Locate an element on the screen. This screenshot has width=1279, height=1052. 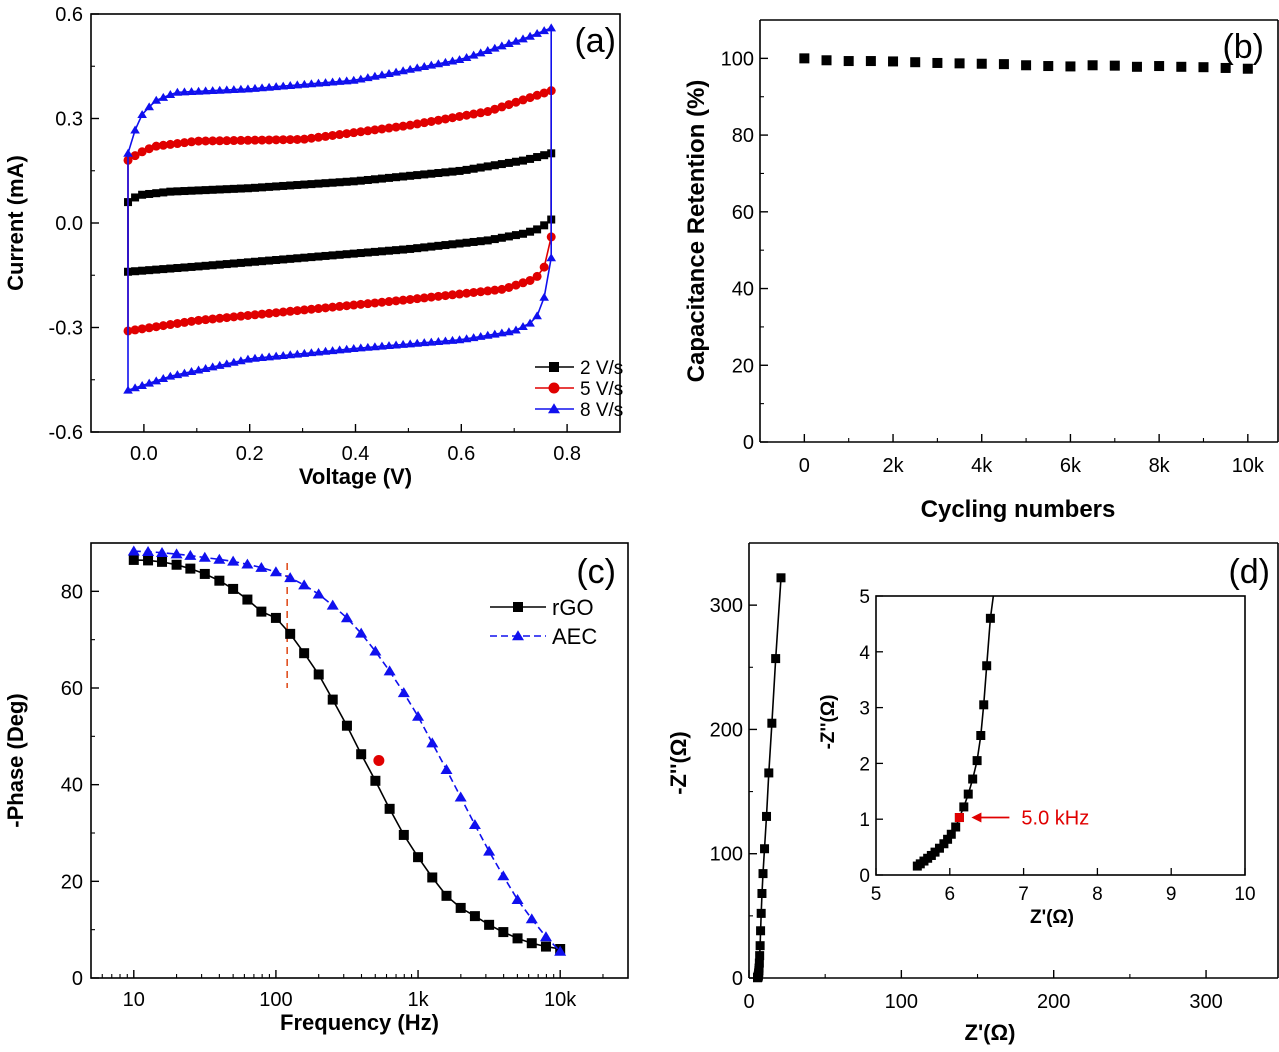
x-tick-label: 4k is located at coordinates (982, 466).